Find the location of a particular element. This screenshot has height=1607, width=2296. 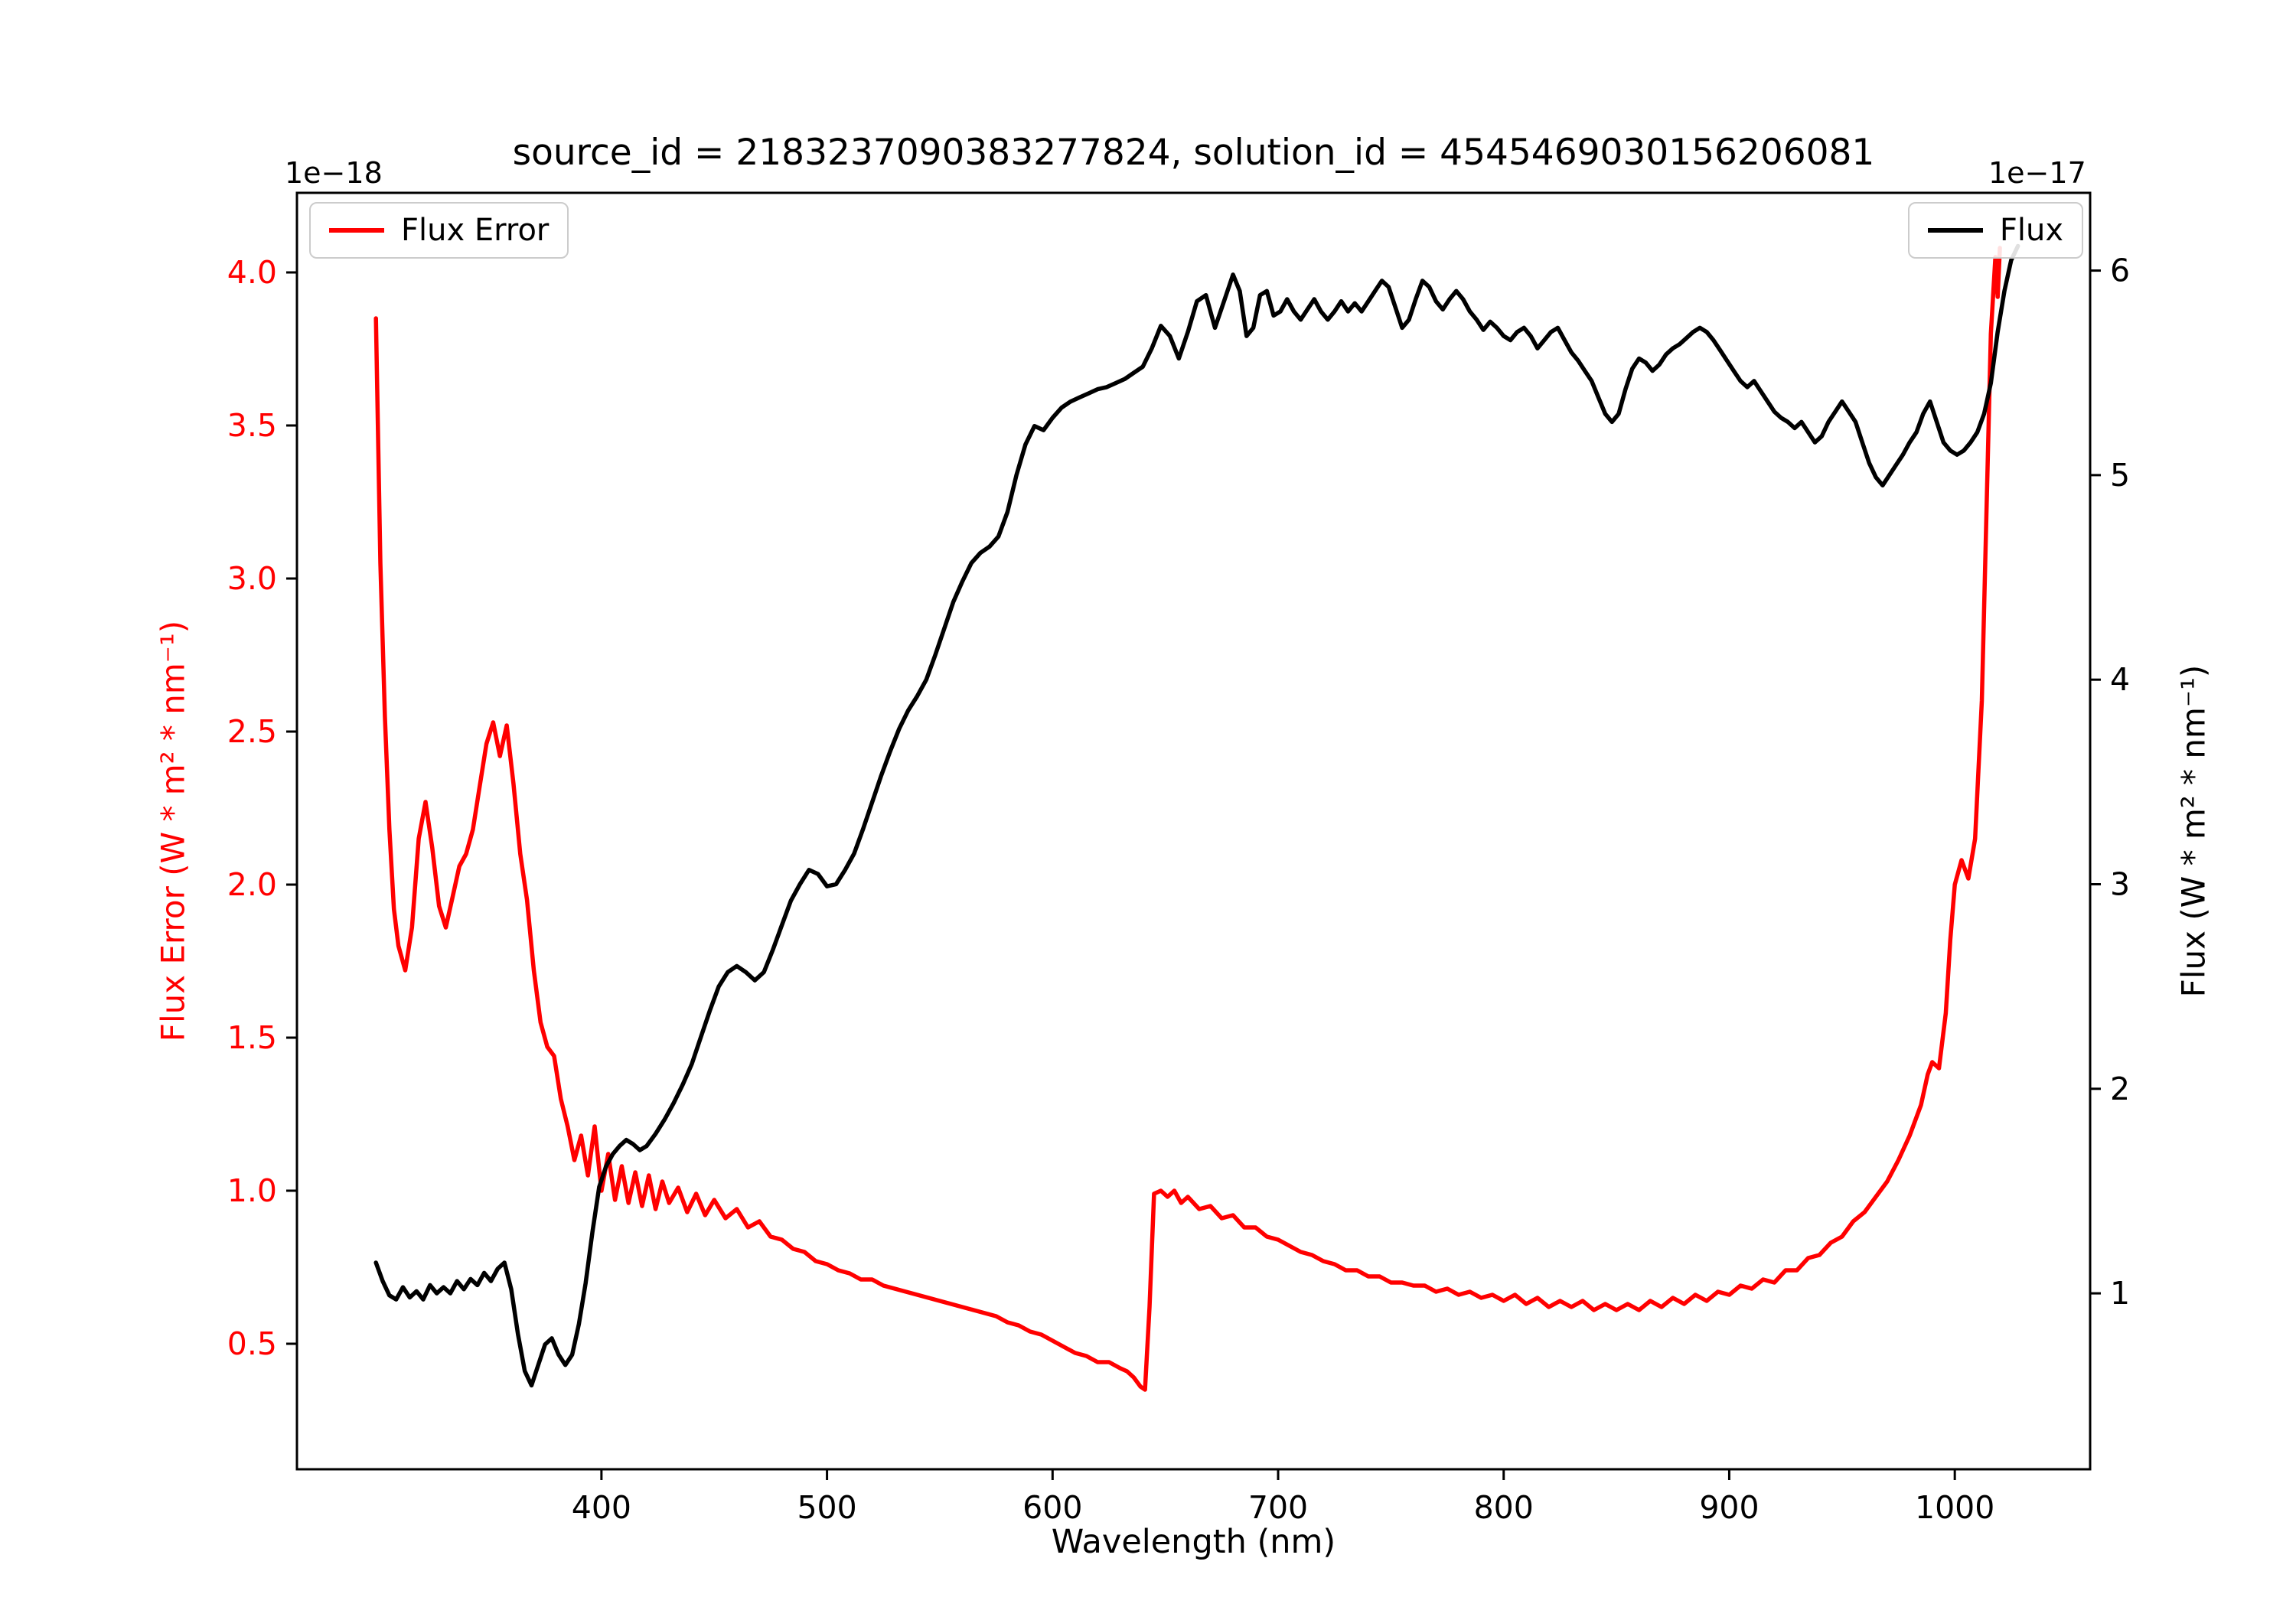

x-tick-label: 1000 is located at coordinates (1954, 1507).